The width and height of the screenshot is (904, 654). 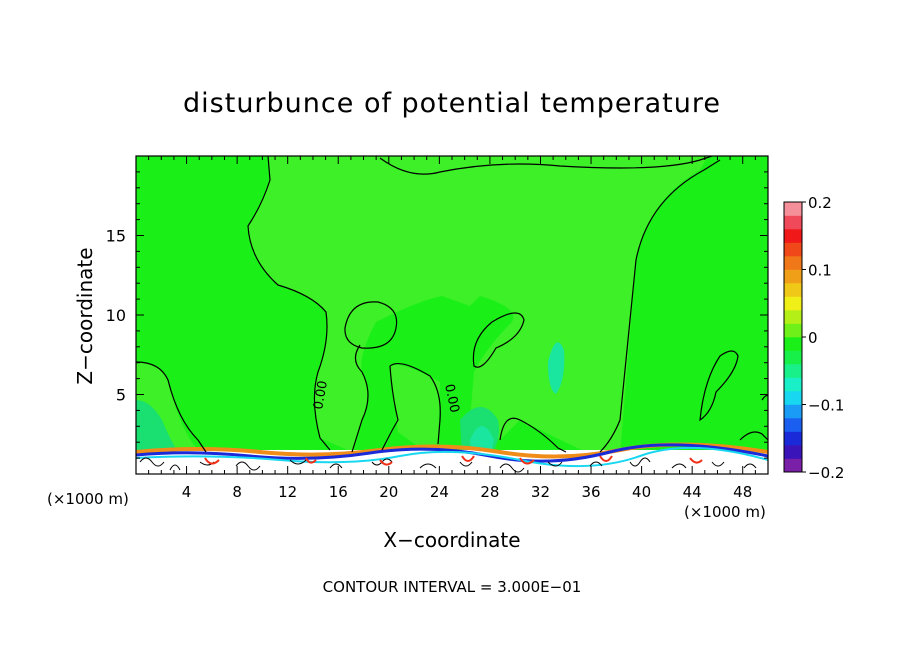 I want to click on x-tick-label: 16, so click(x=338, y=492).